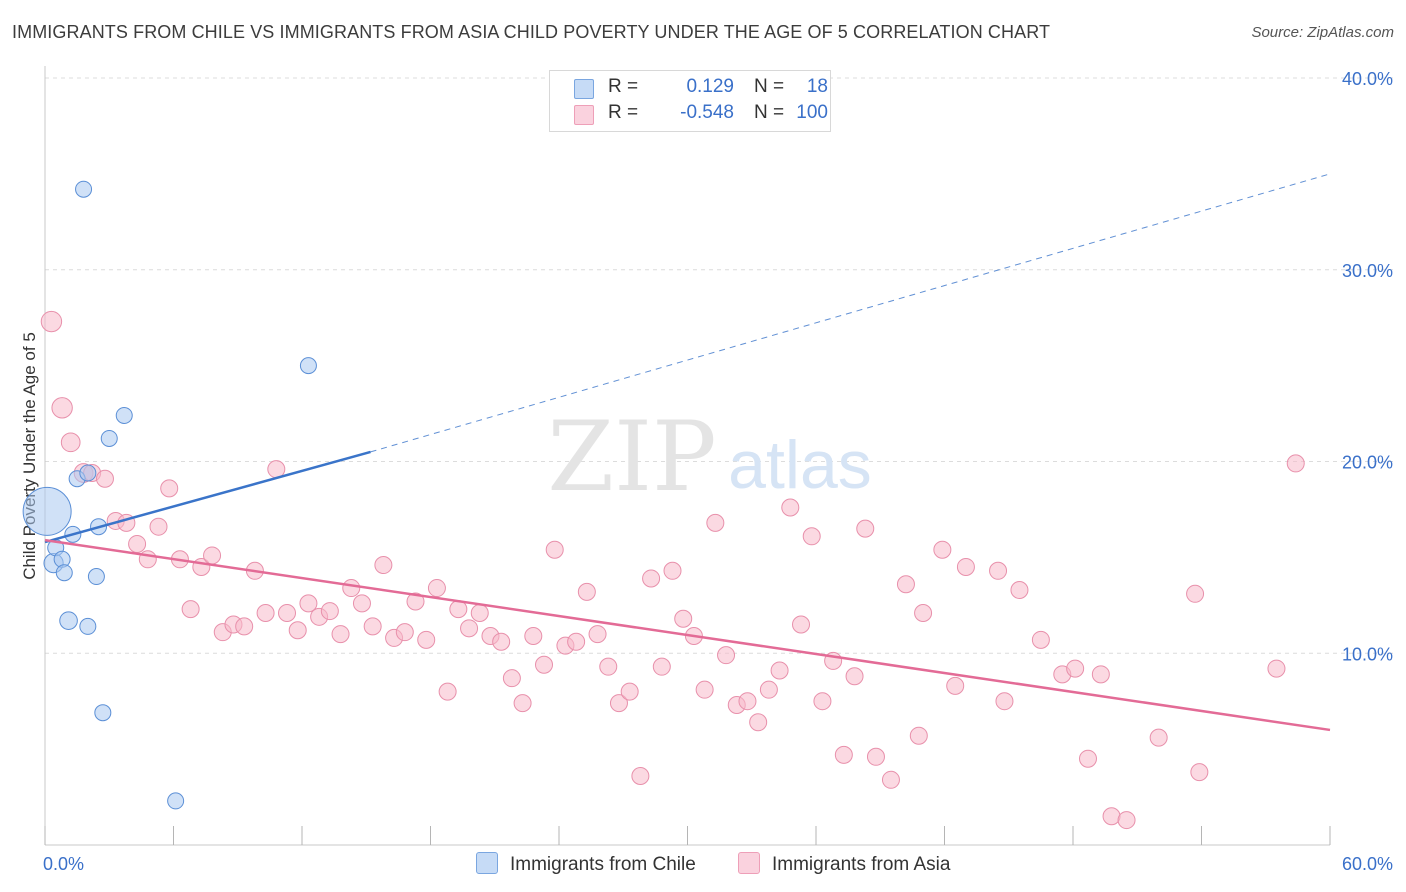 The width and height of the screenshot is (1406, 892). Describe the element at coordinates (207, 497) in the screenshot. I see `chile-trend-line` at that location.